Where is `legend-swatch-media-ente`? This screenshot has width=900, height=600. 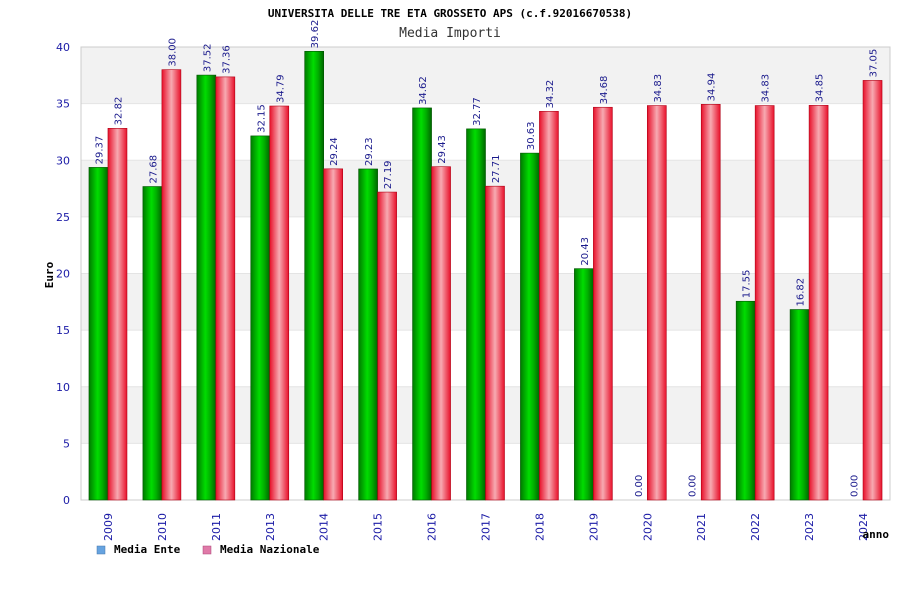 legend-swatch-media-ente is located at coordinates (101, 550).